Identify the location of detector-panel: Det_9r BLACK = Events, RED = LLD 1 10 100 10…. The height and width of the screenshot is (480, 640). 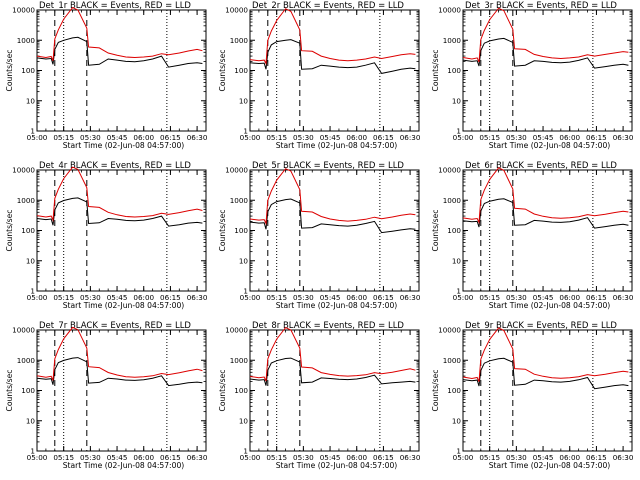
(532, 400).